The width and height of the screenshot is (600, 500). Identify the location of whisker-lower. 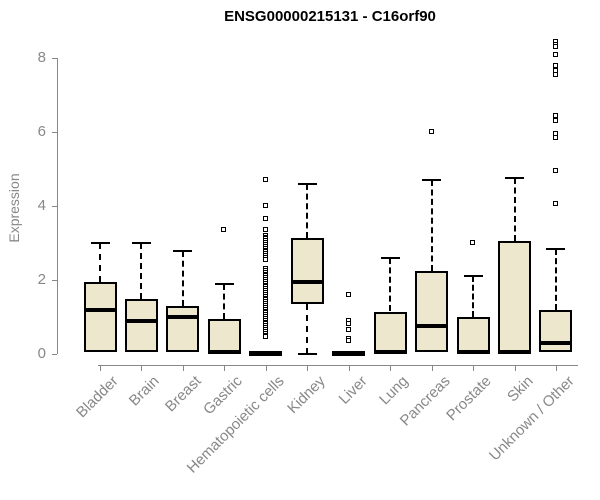
(307, 329).